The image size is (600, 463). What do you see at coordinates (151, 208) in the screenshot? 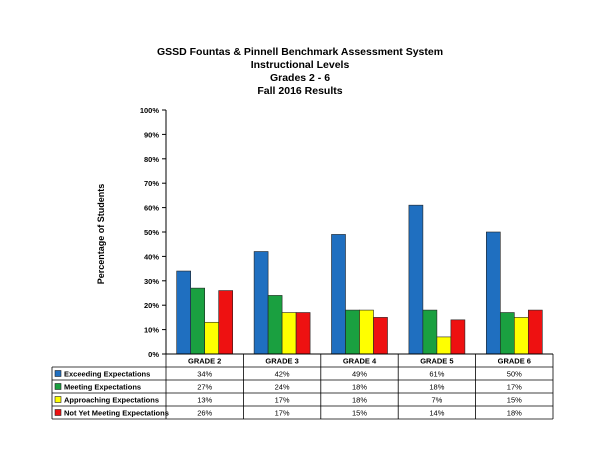
I see `y-tick-label: 60%` at bounding box center [151, 208].